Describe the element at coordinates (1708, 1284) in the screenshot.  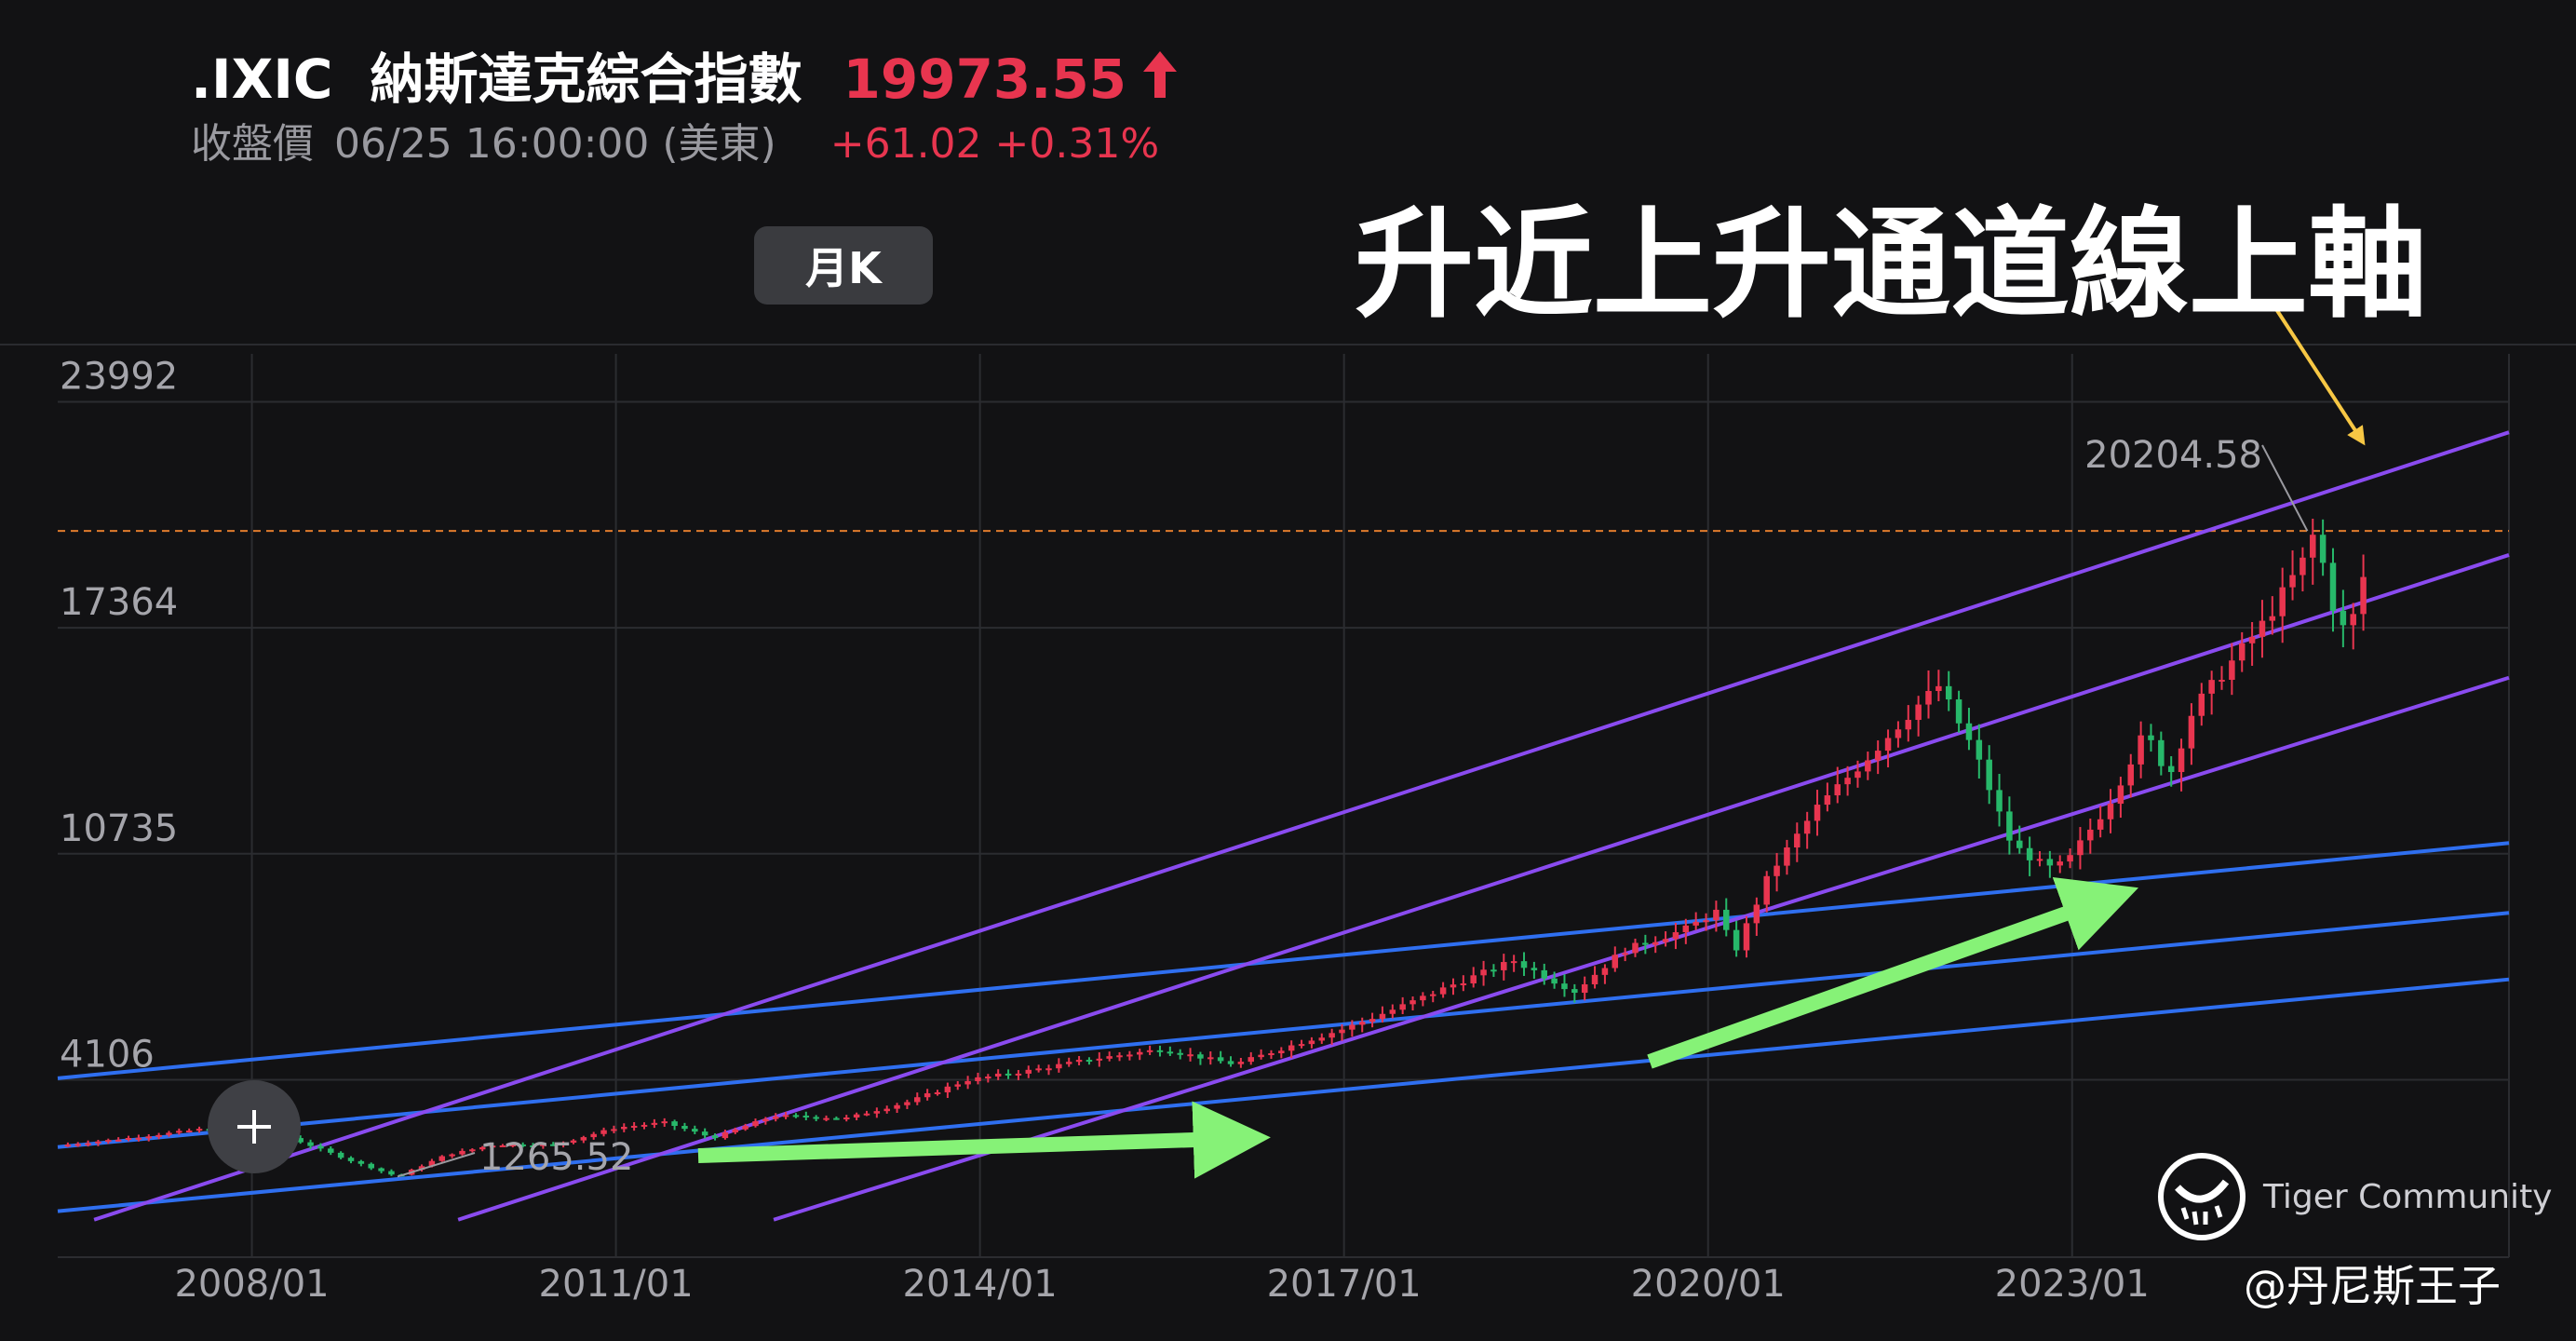
I see `x-tick-label: 2020/01` at that location.